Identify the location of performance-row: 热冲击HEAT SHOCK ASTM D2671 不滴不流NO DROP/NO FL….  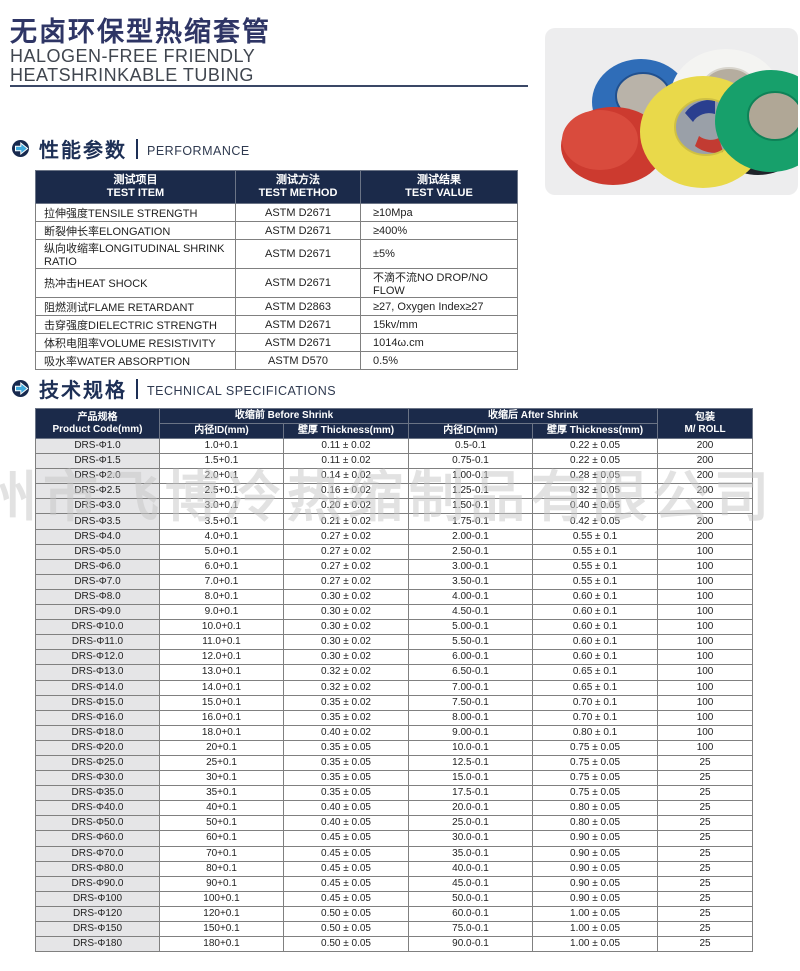
(276, 283).